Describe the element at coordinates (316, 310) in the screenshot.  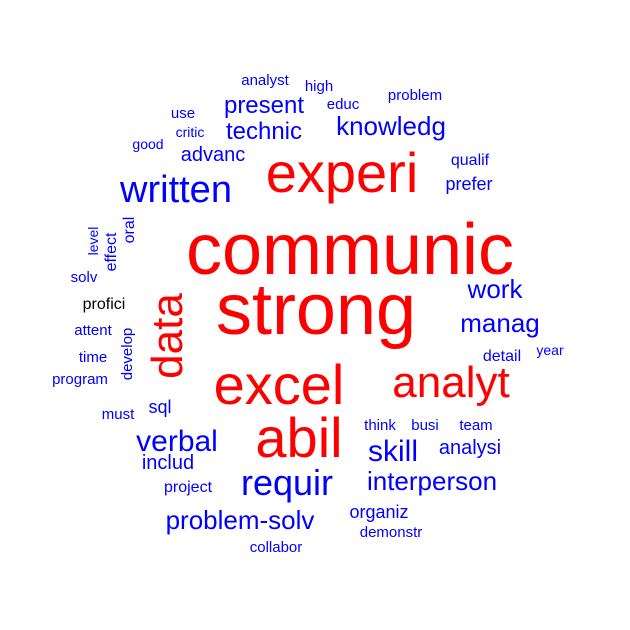
I see `word-strong: strong` at that location.